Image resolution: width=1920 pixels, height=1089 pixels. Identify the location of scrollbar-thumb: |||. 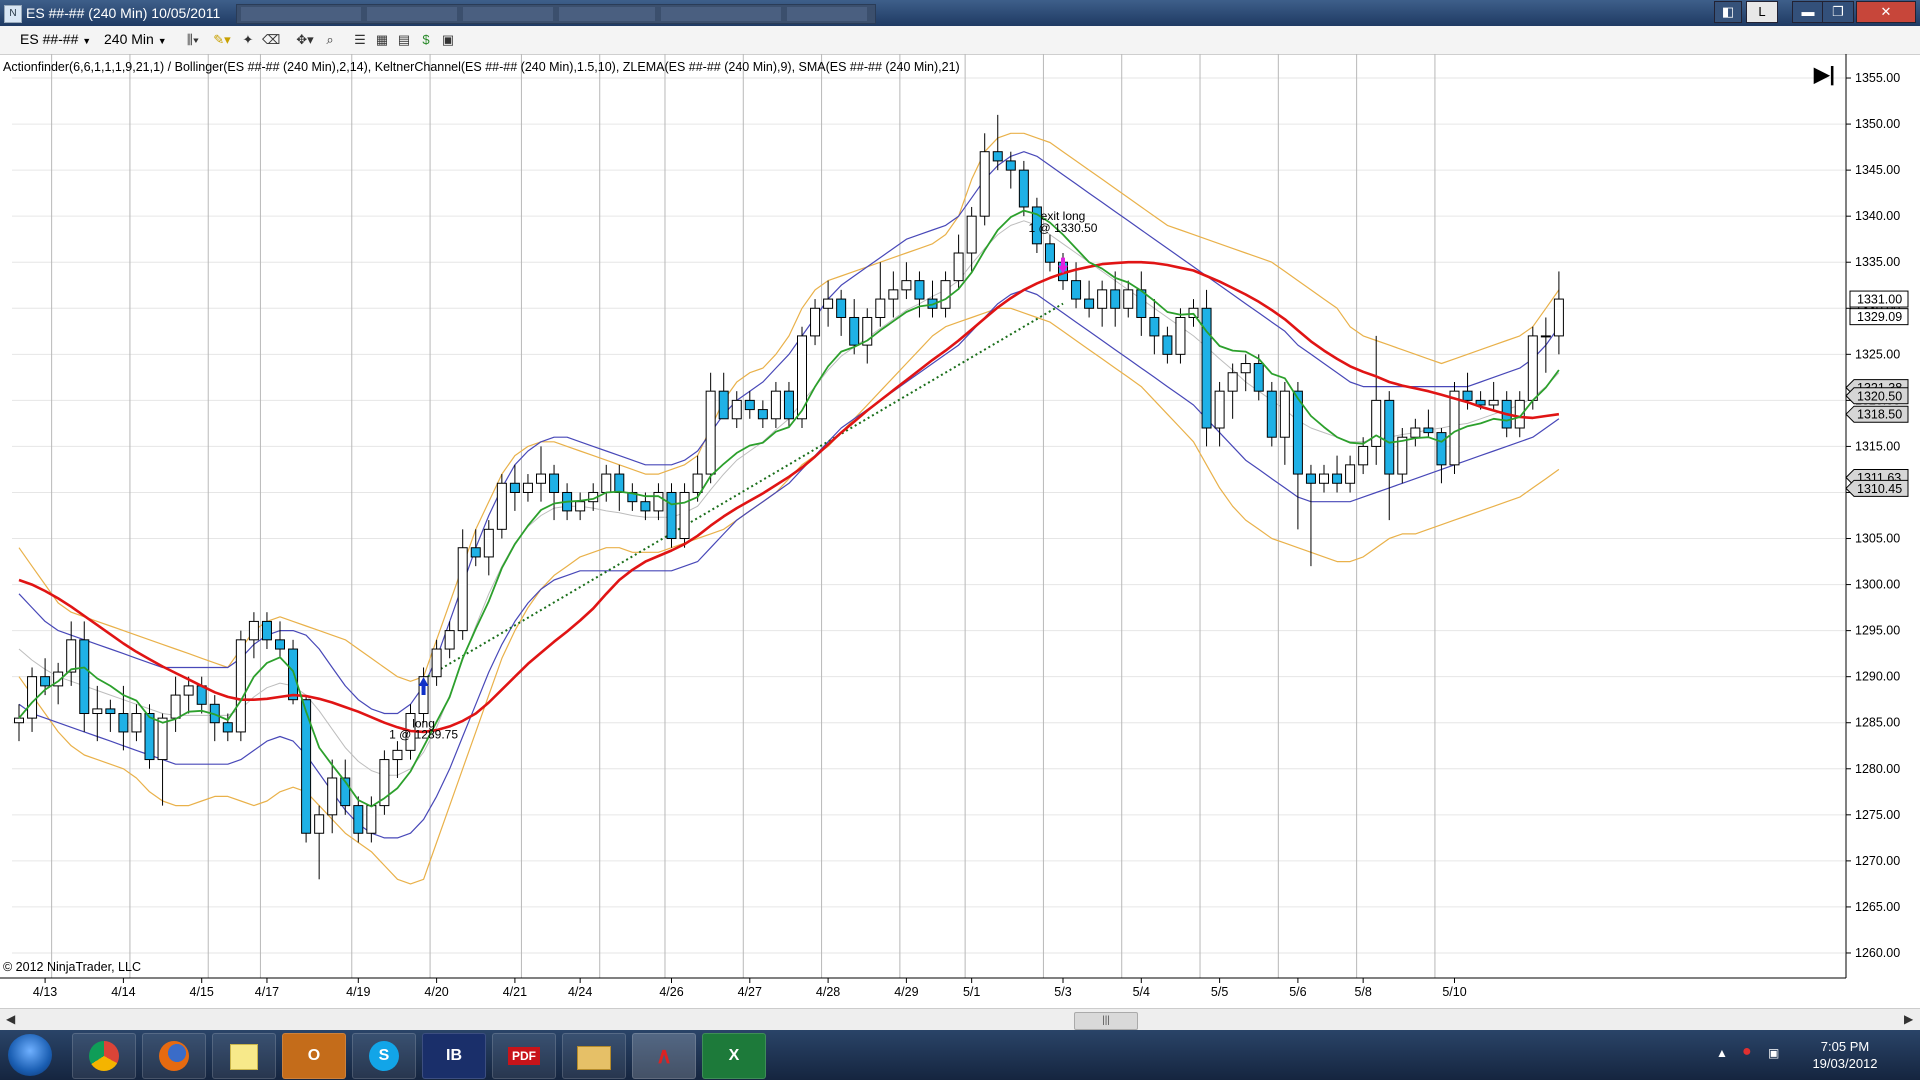
(1106, 1021).